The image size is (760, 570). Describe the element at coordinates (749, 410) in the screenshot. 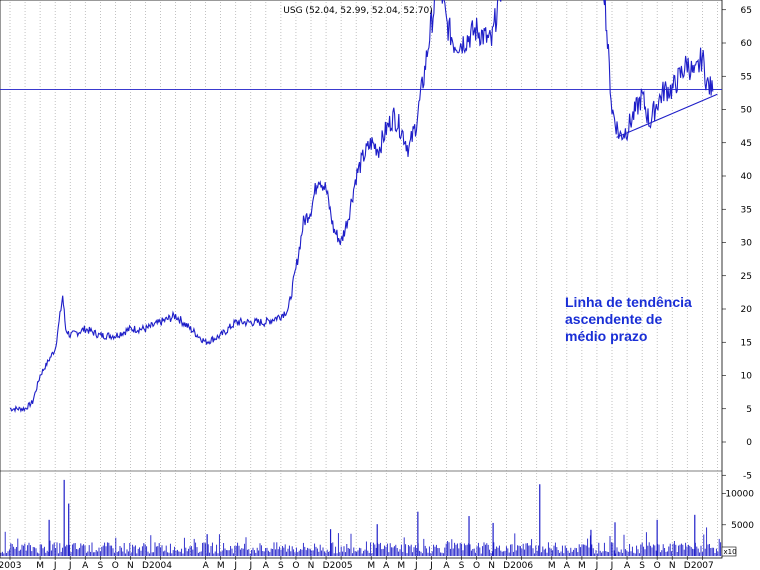

I see `price-tick-label: 5` at that location.